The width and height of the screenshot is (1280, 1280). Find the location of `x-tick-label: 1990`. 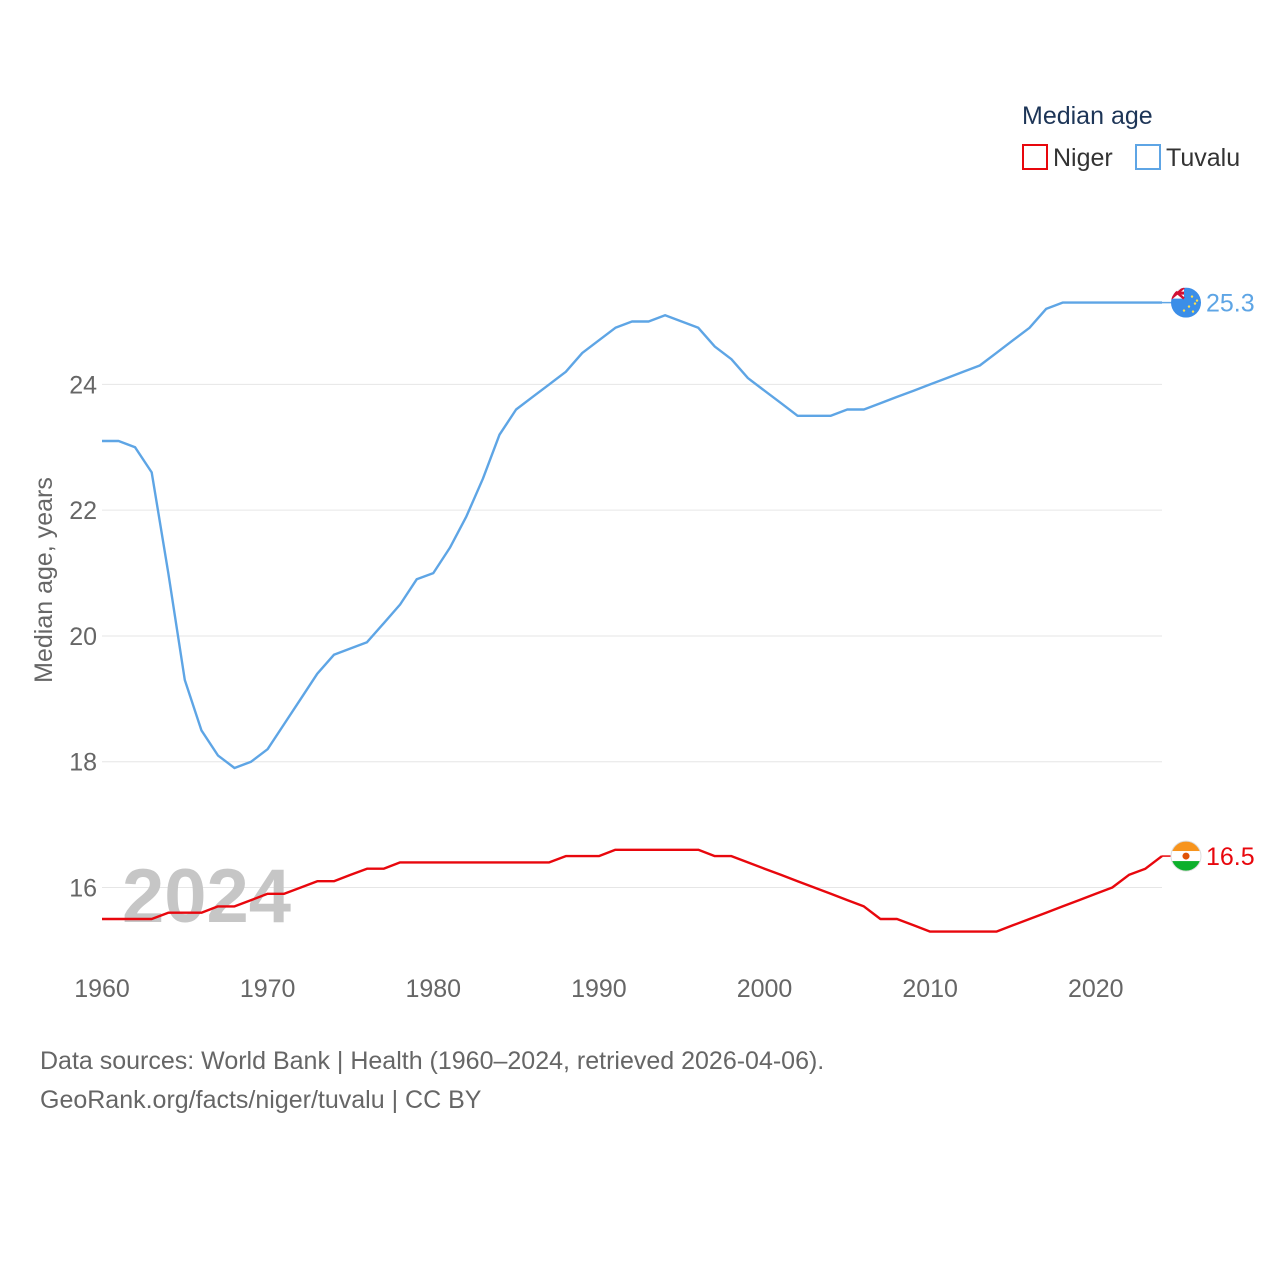

x-tick-label: 1990 is located at coordinates (599, 989).